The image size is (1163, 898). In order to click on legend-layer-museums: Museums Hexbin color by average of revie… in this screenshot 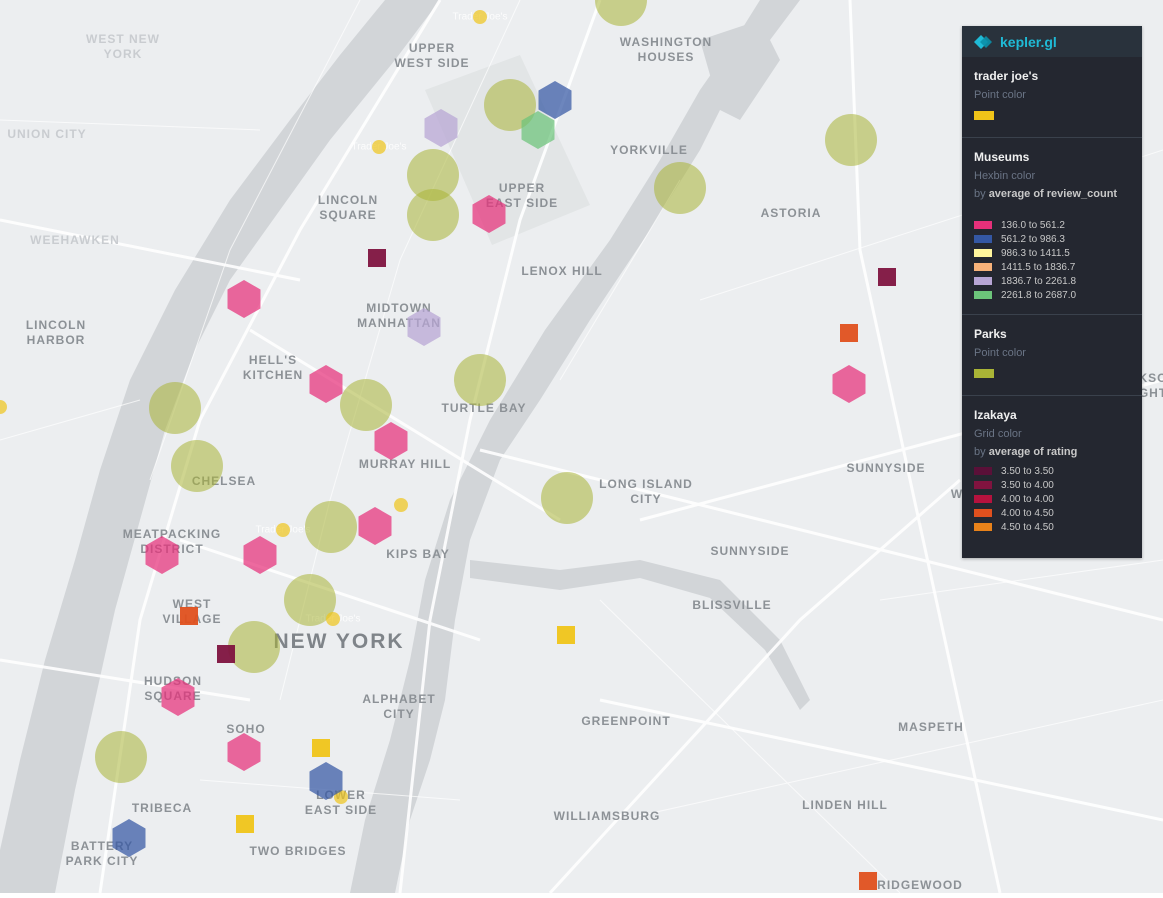, I will do `click(1052, 226)`.